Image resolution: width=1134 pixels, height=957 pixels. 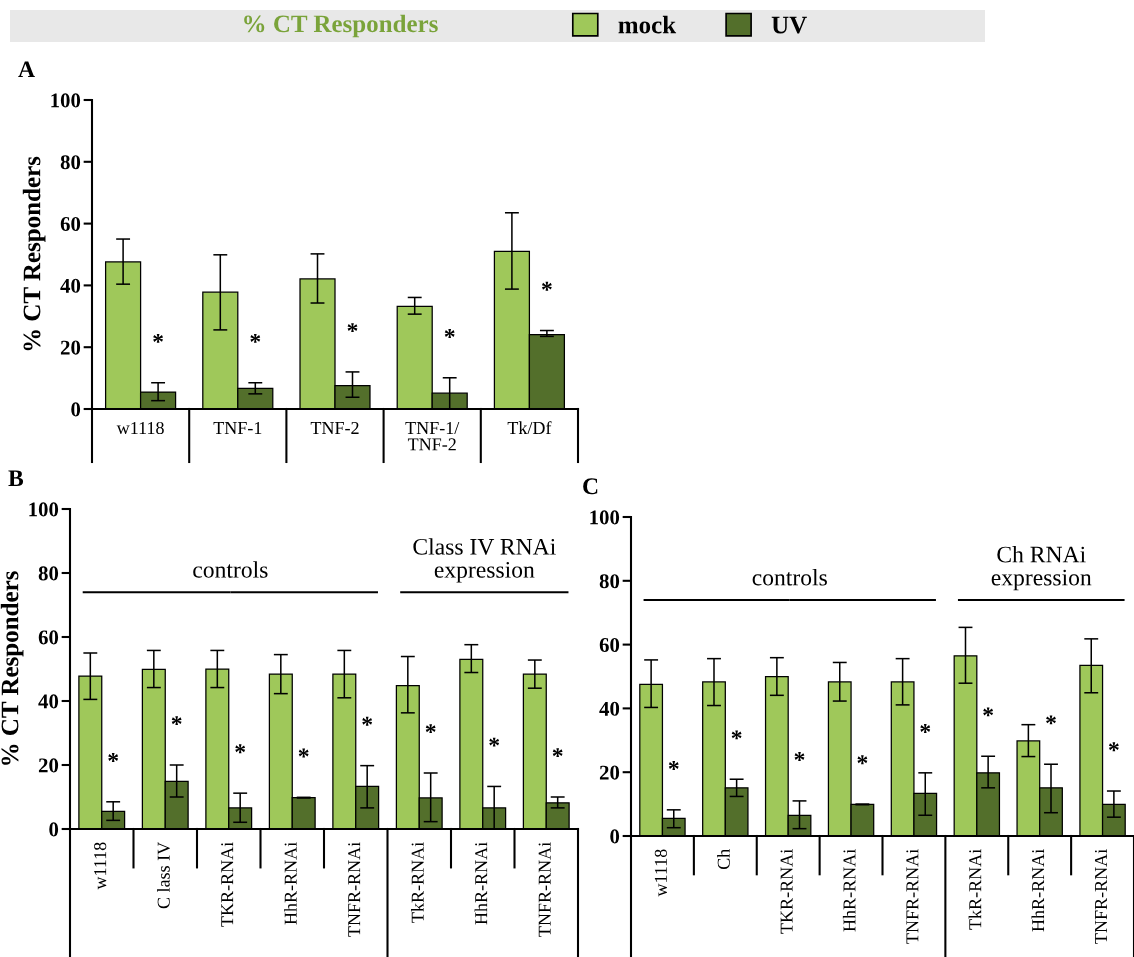 What do you see at coordinates (341, 26) in the screenshot?
I see `legend-title: % CT Responders` at bounding box center [341, 26].